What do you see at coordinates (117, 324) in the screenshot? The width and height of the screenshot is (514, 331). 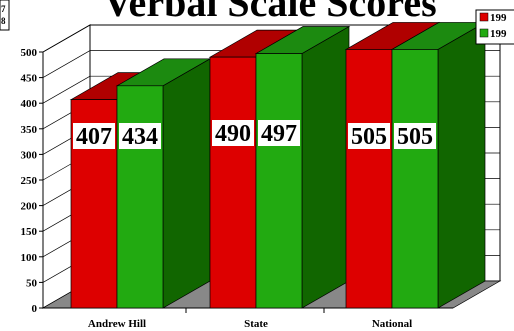 I see `x-category-label: Andrew Hill` at bounding box center [117, 324].